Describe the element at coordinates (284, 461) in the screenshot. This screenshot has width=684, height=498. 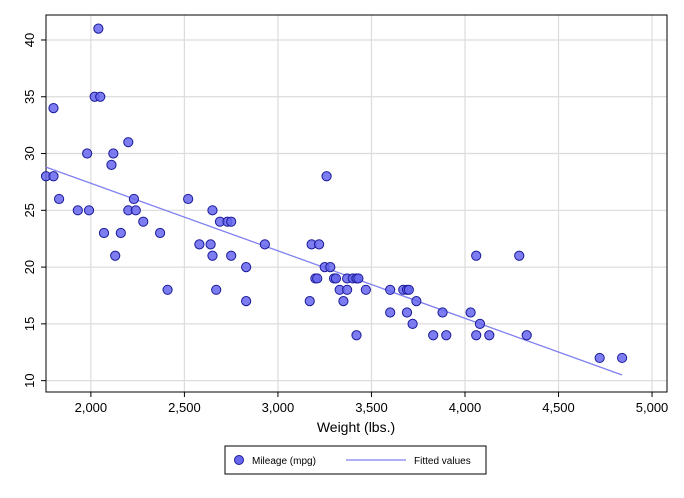
I see `legend-label-mileage: Mileage (mpg)` at that location.